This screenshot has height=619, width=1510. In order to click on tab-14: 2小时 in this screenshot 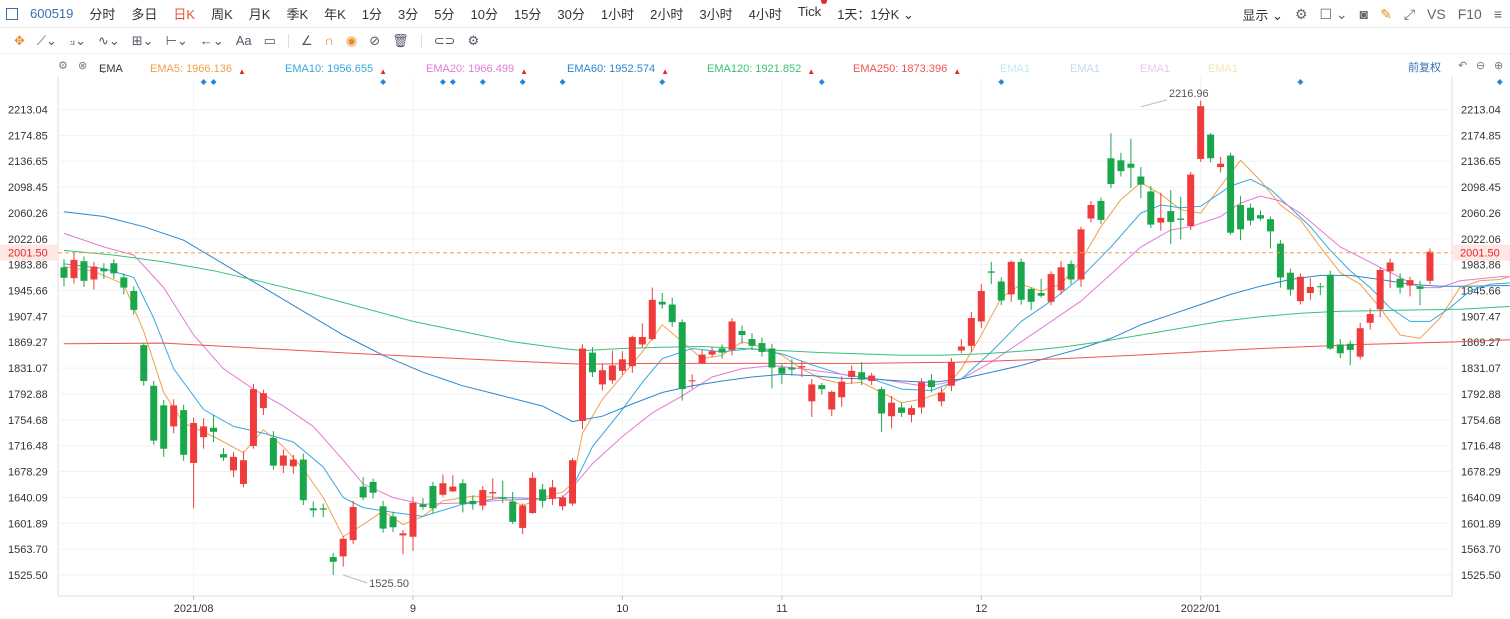, I will do `click(667, 14)`.